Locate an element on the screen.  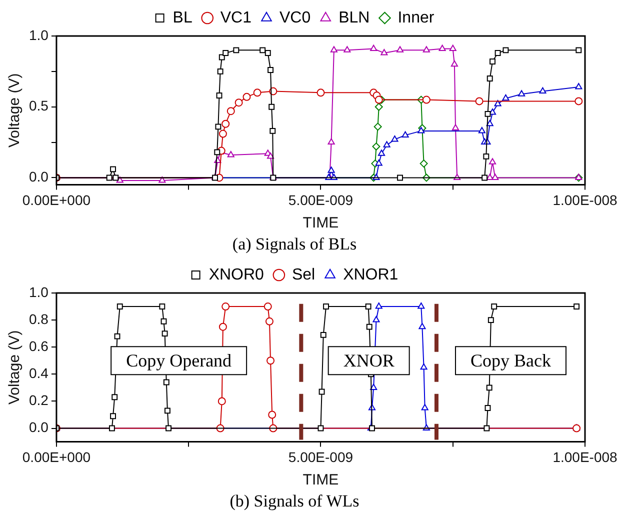
y-tick-label: 0.8 is located at coordinates (38, 318).